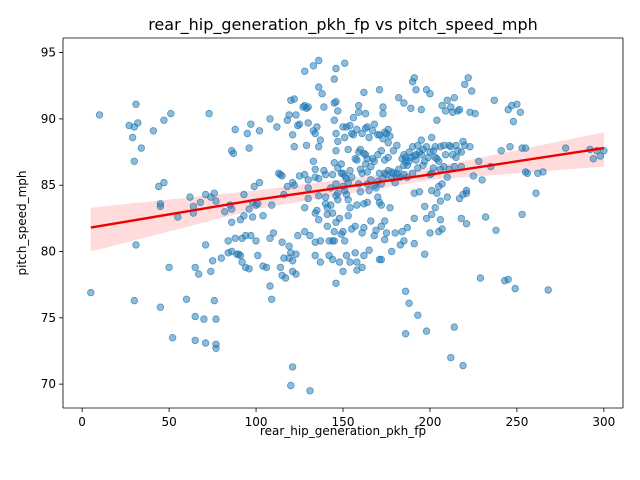 The height and width of the screenshot is (480, 640). I want to click on y-axis-label: pitch_speed_mph, so click(22, 222).